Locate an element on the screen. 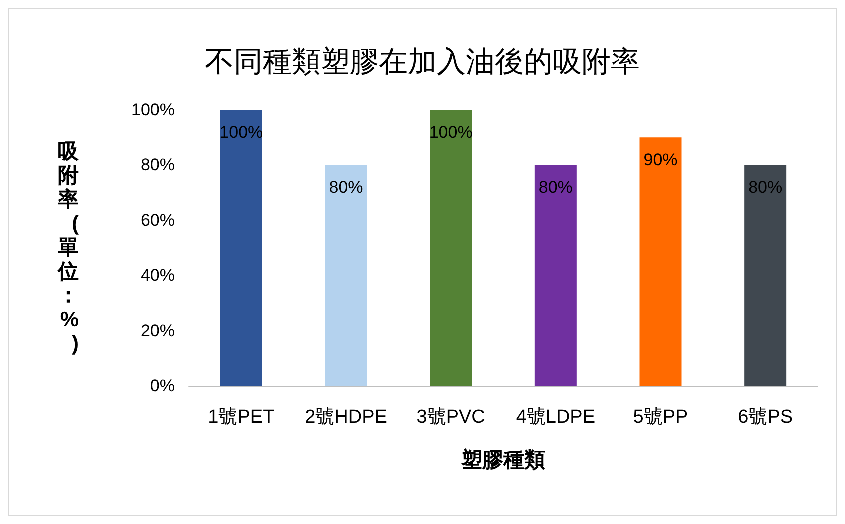  data-label: 90% is located at coordinates (661, 160).